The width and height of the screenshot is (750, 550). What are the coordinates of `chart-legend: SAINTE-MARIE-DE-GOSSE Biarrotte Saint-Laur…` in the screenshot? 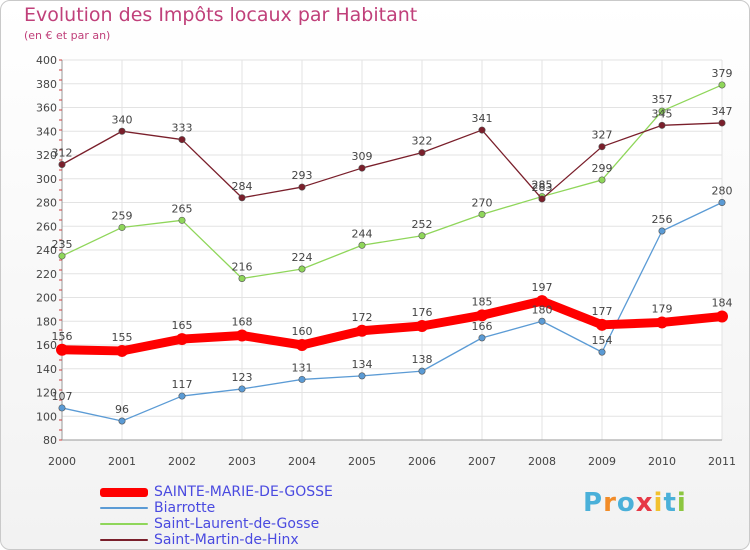 It's located at (216, 516).